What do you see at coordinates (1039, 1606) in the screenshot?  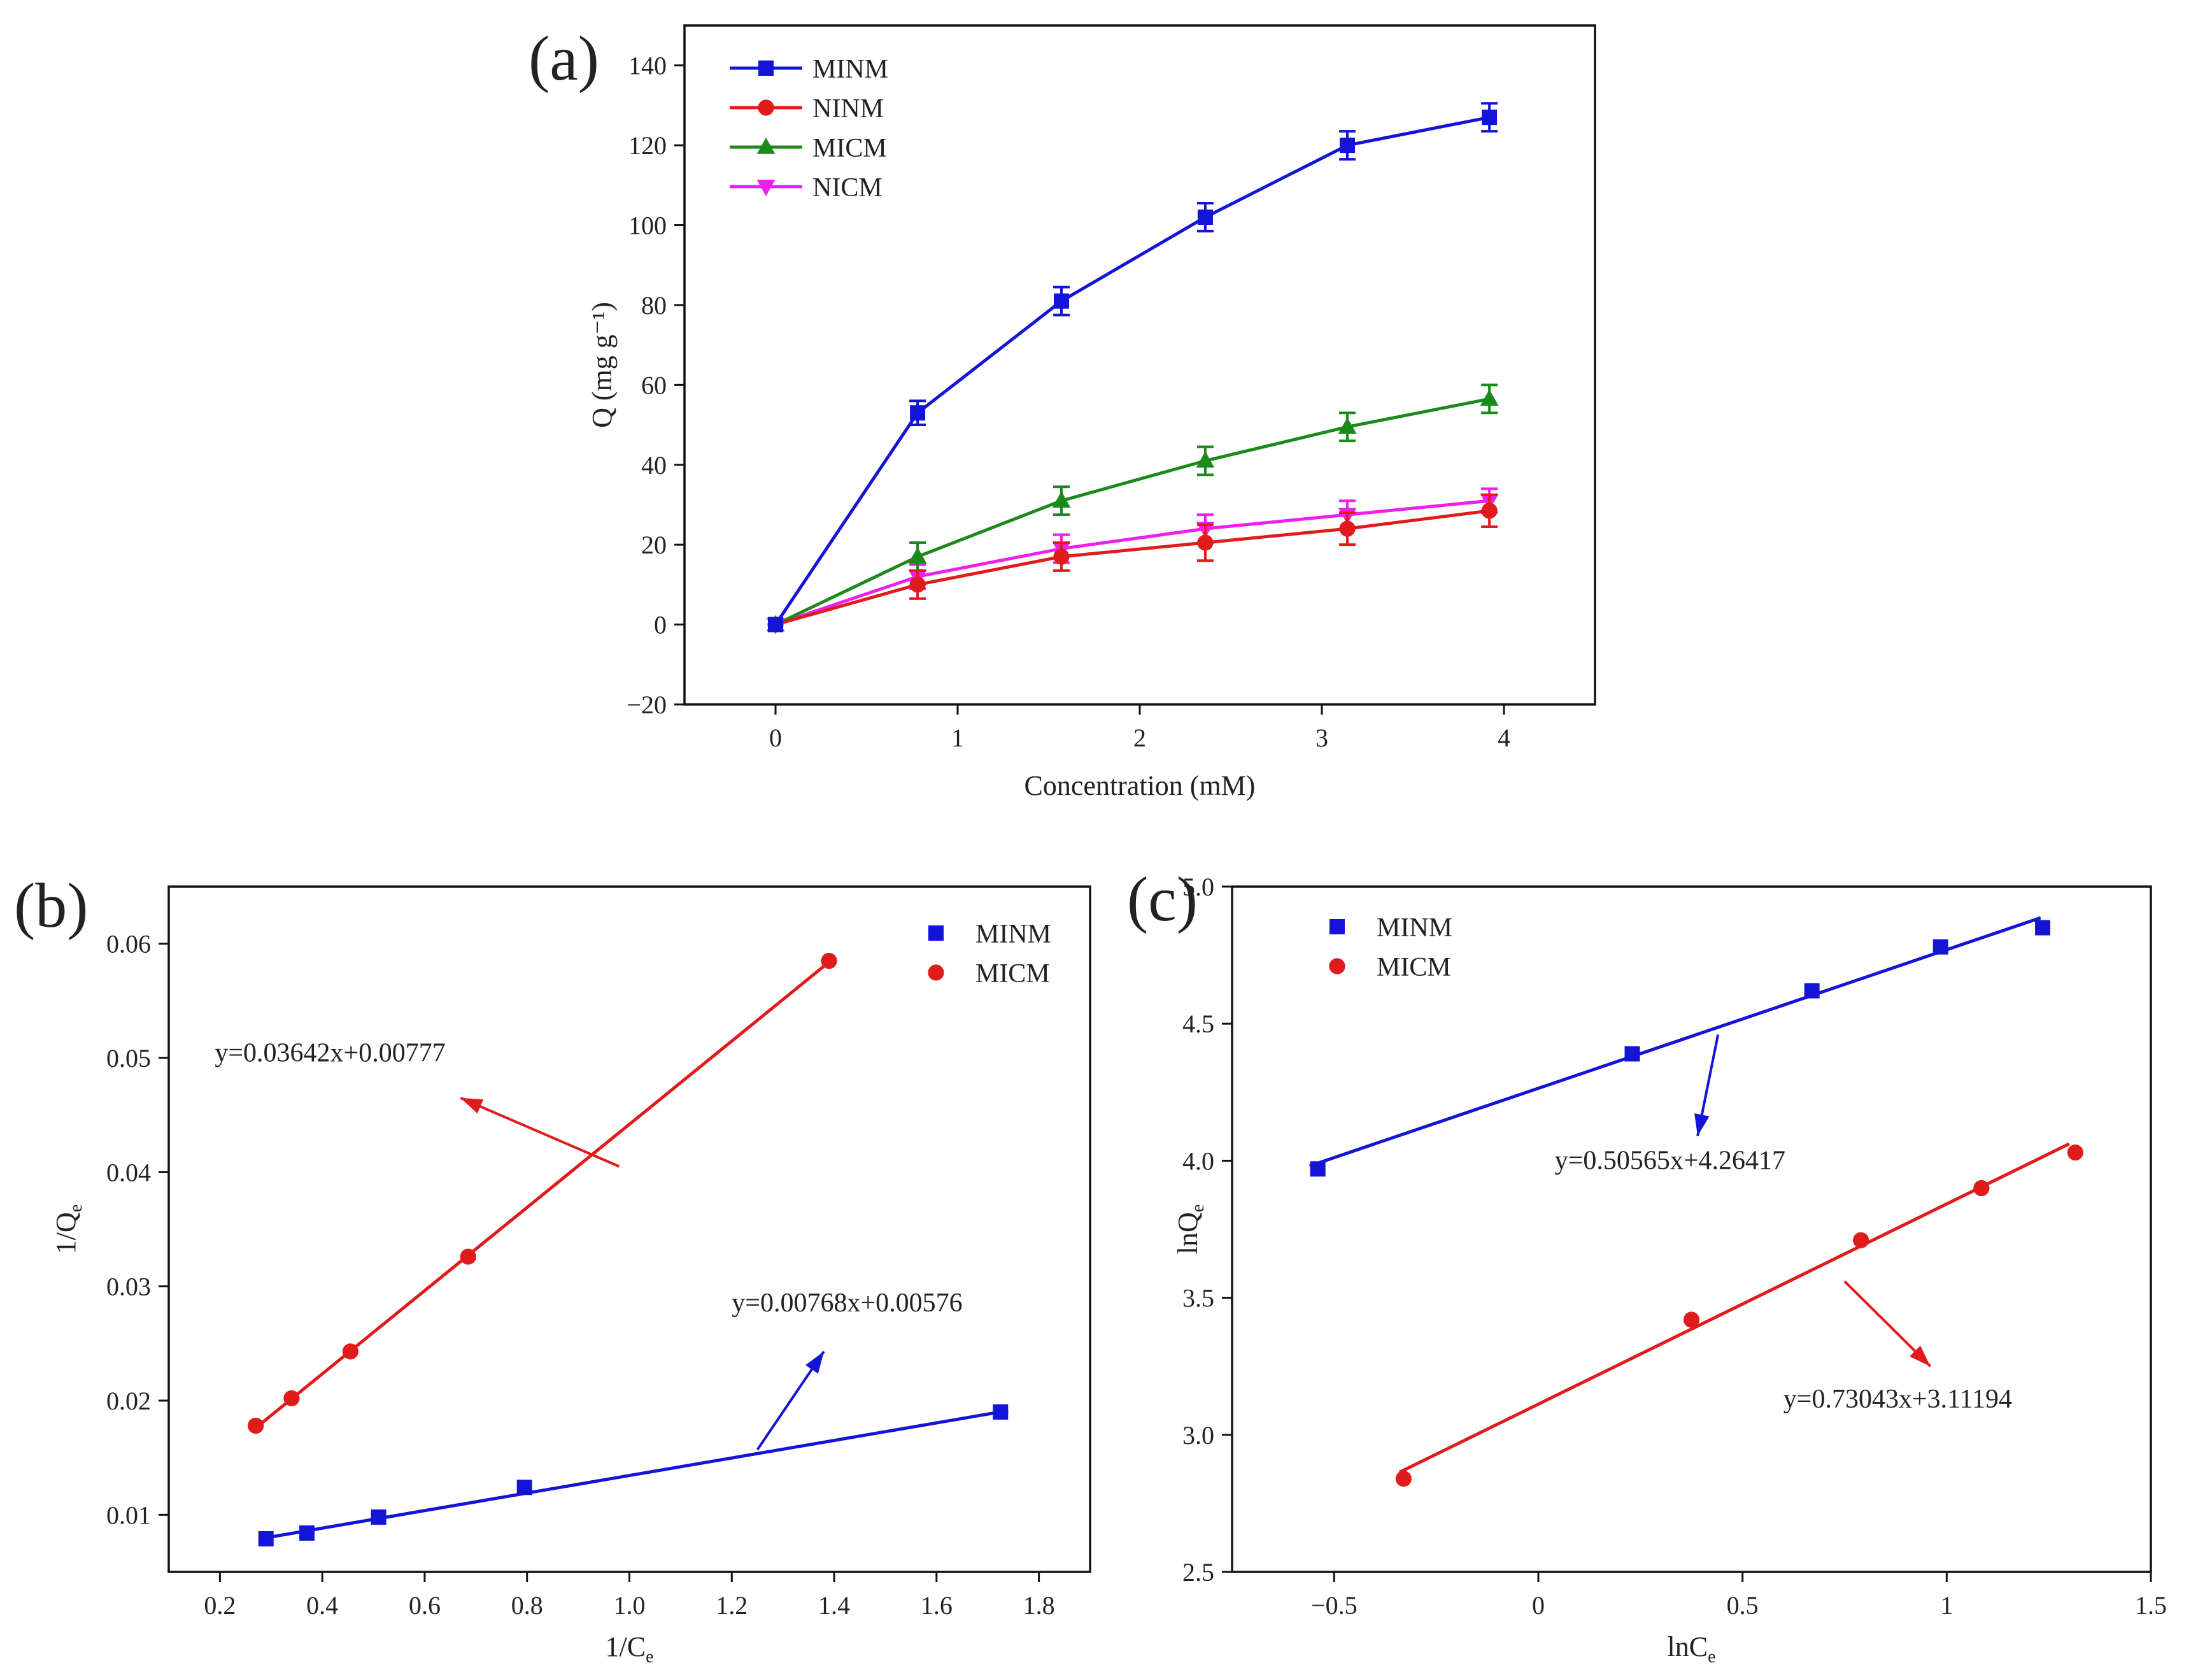 I see `x-tick-label: 1.8` at bounding box center [1039, 1606].